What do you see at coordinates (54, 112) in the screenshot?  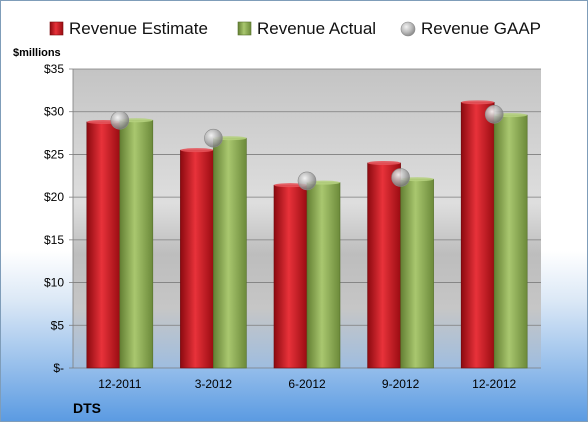 I see `y-tick-label: $30` at bounding box center [54, 112].